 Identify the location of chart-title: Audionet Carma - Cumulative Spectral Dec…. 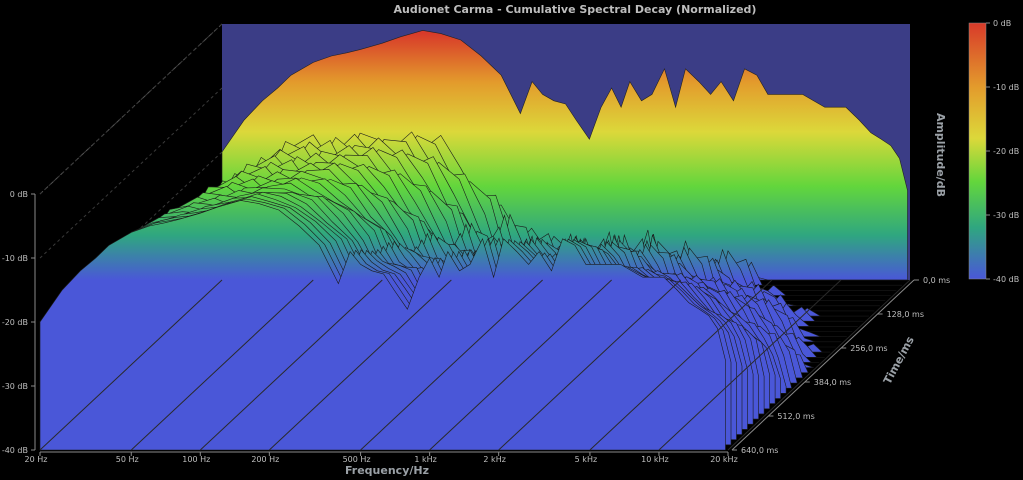
(575, 9).